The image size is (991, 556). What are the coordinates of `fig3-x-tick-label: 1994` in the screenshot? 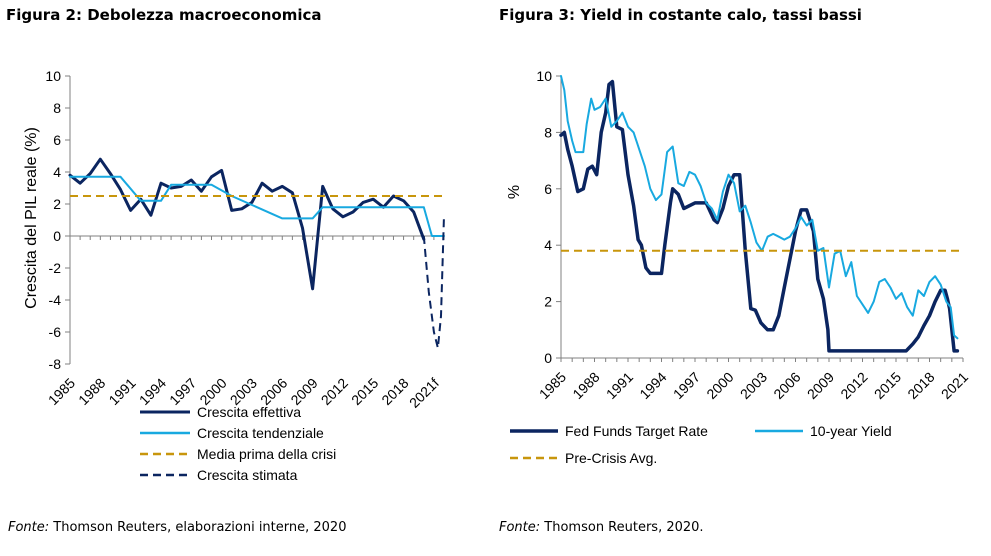 It's located at (652, 385).